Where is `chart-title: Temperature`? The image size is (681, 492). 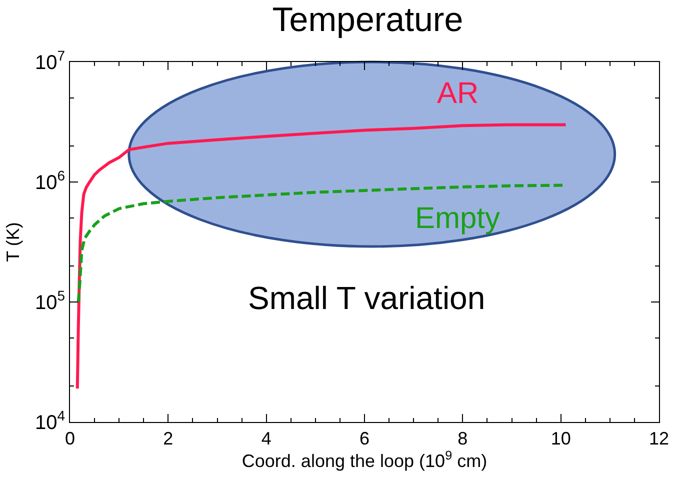
chart-title: Temperature is located at coordinates (368, 20).